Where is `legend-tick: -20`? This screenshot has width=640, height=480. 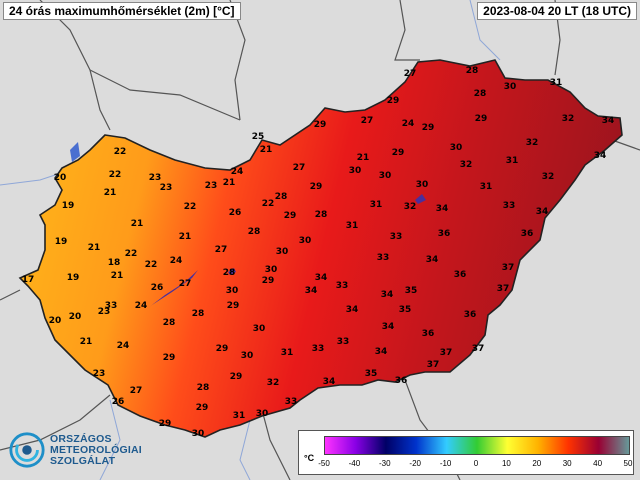 legend-tick: -20 is located at coordinates (415, 463).